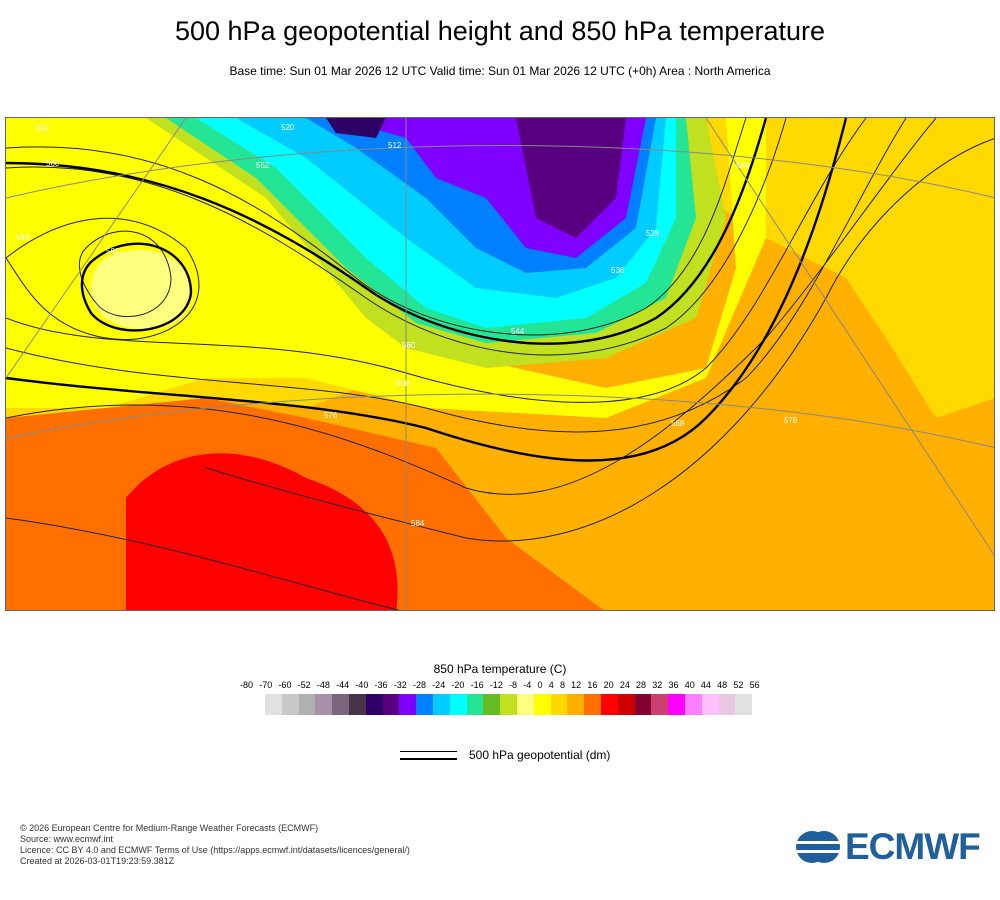 Image resolution: width=1000 pixels, height=900 pixels. I want to click on legend-tick-label: 24, so click(624, 685).